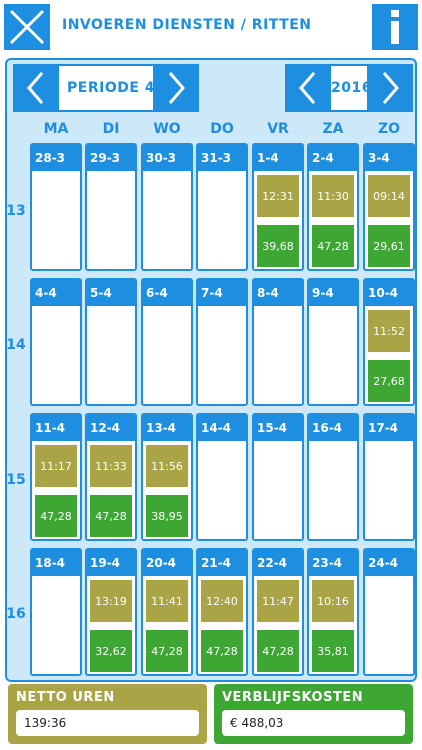 The image size is (422, 750). I want to click on day-cell: 29-3, so click(111, 207).